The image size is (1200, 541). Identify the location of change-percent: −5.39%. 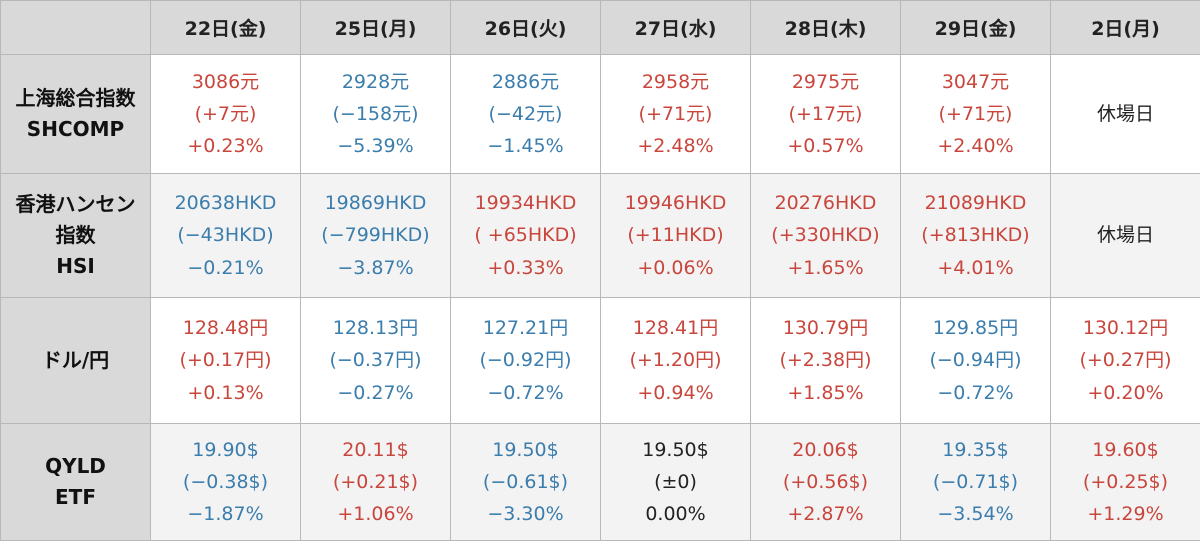
(375, 146).